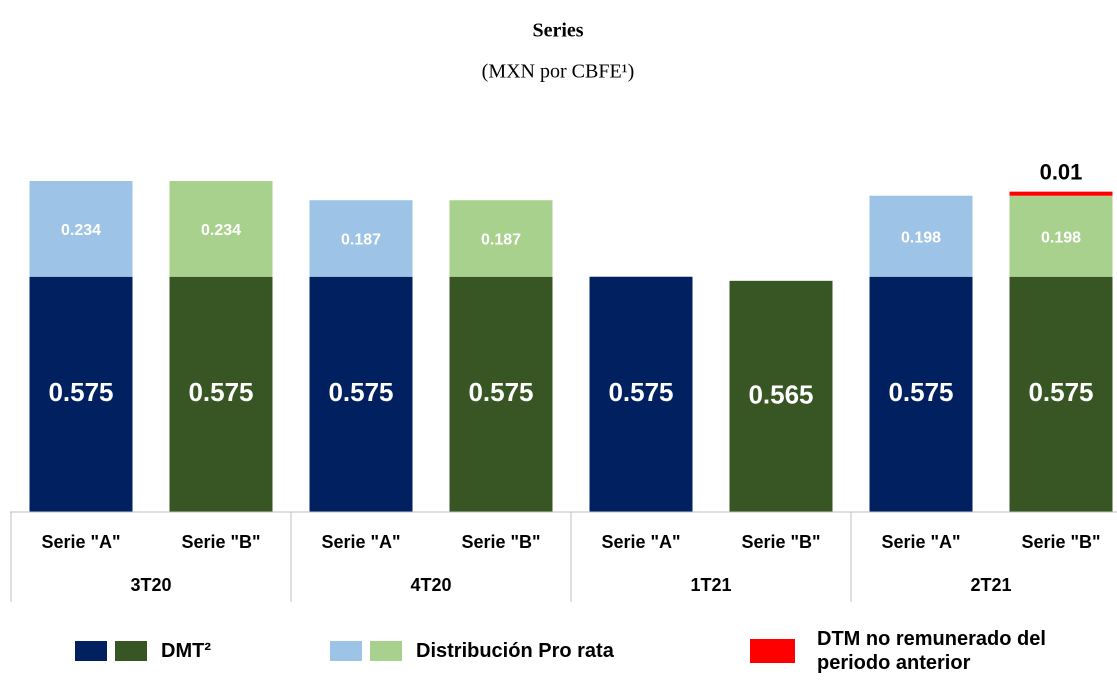 Image resolution: width=1117 pixels, height=680 pixels. I want to click on legend-label: Distribución Pro rata, so click(515, 651).